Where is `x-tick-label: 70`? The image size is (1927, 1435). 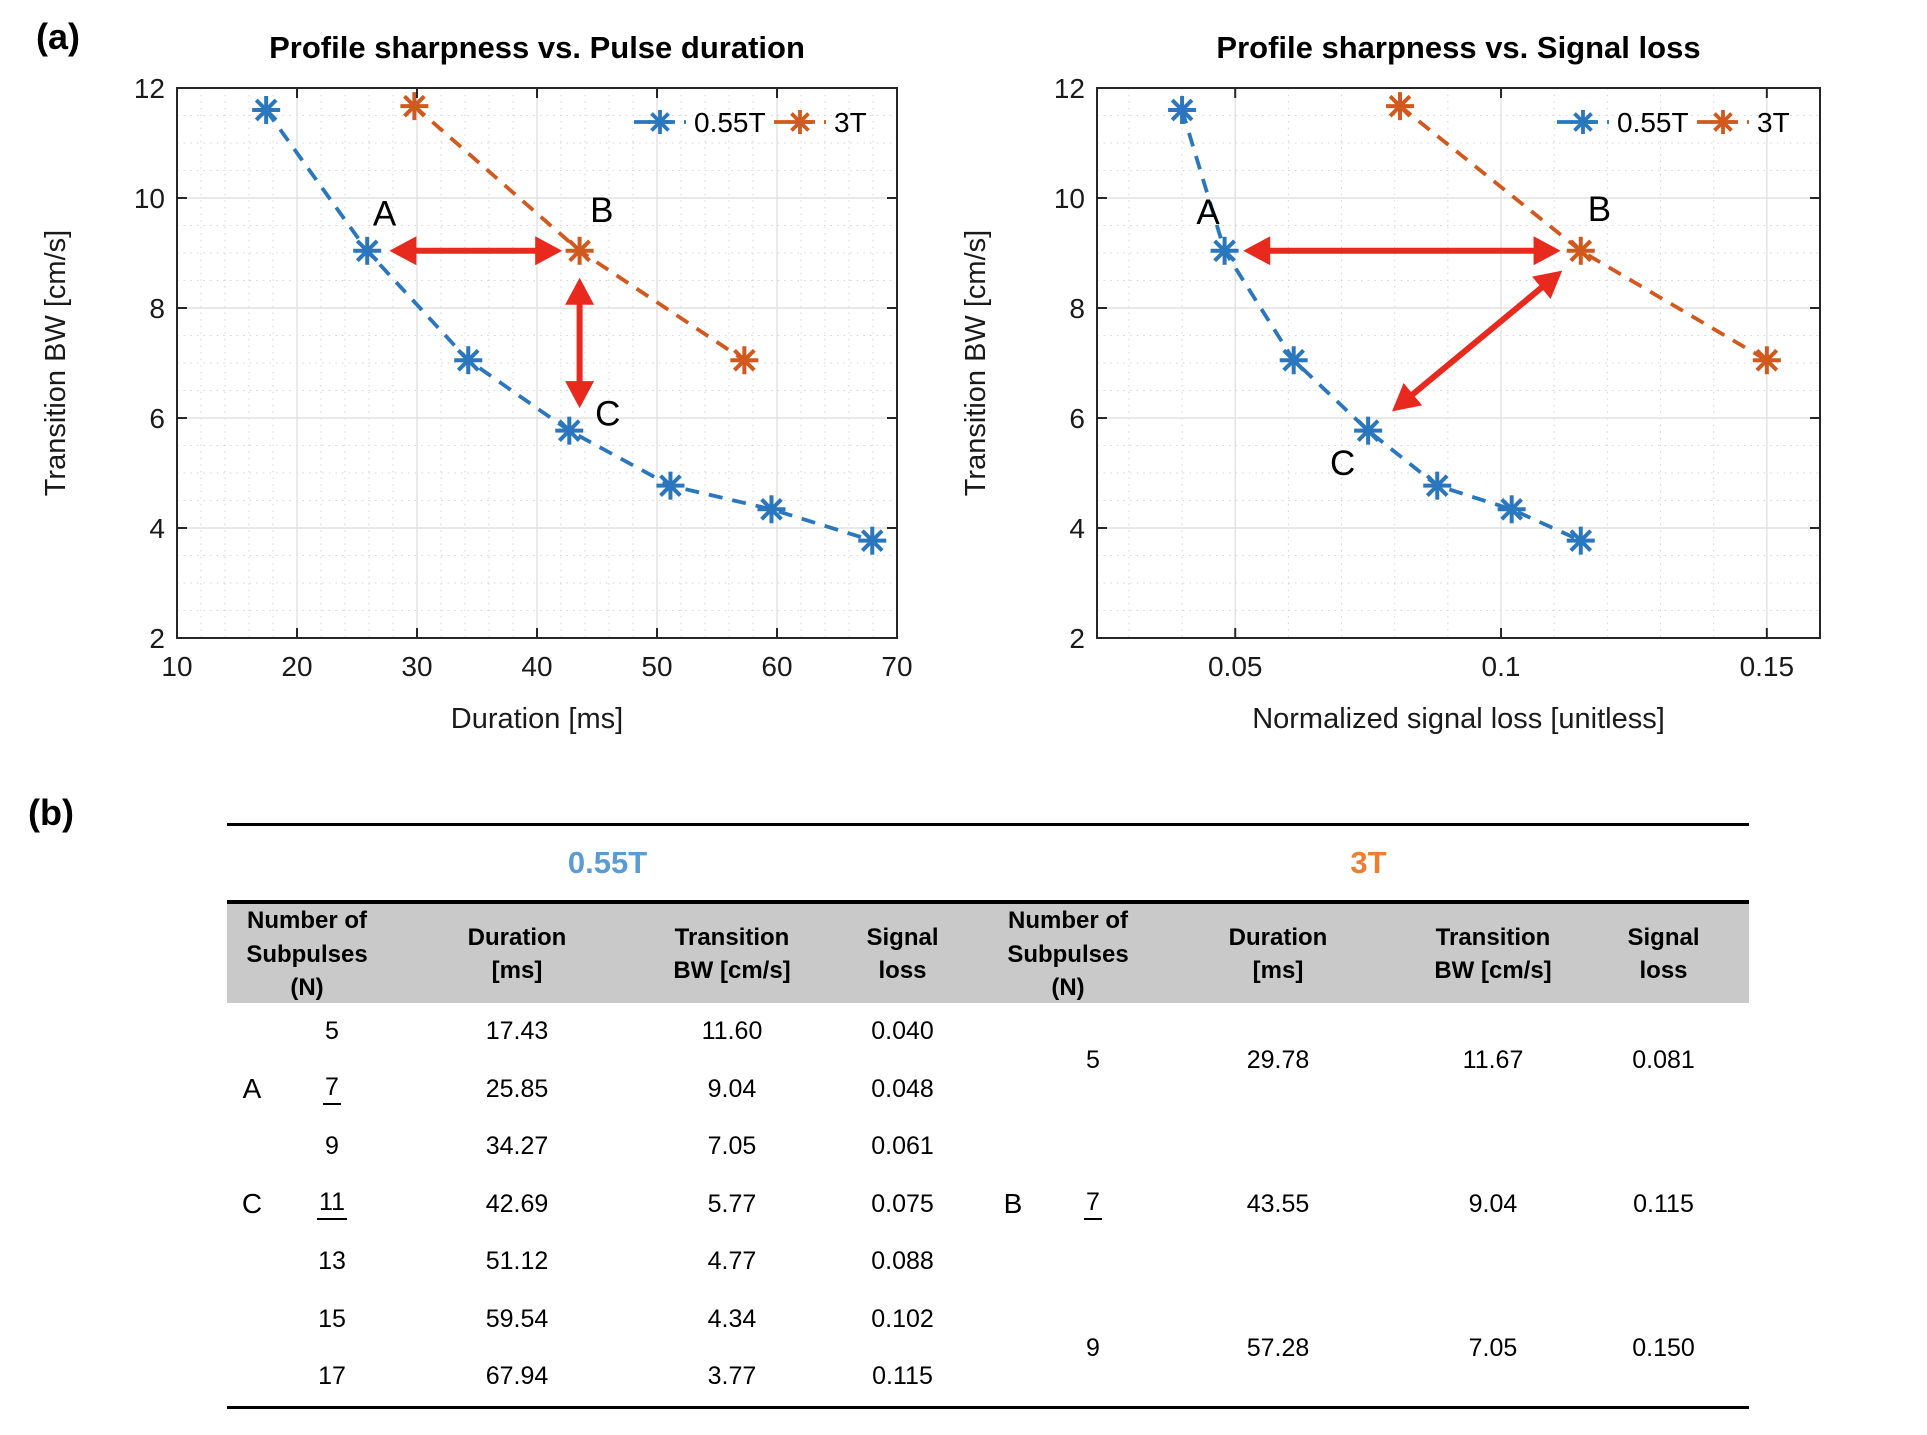 x-tick-label: 70 is located at coordinates (896, 666).